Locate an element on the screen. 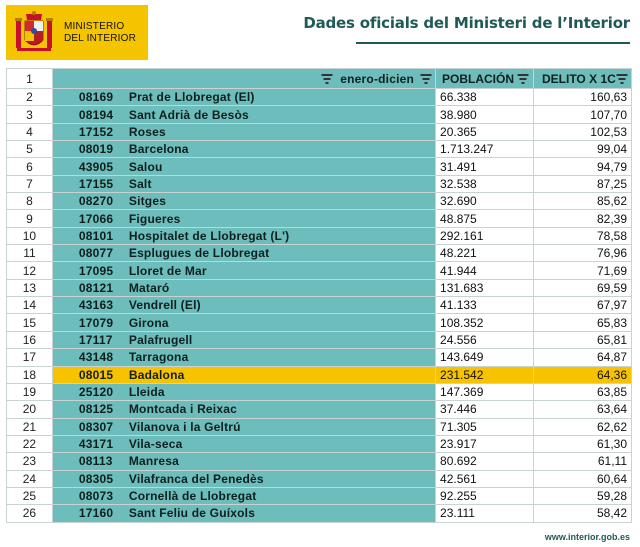  municipality-cell: 43171 Vila-seca is located at coordinates (244, 444).